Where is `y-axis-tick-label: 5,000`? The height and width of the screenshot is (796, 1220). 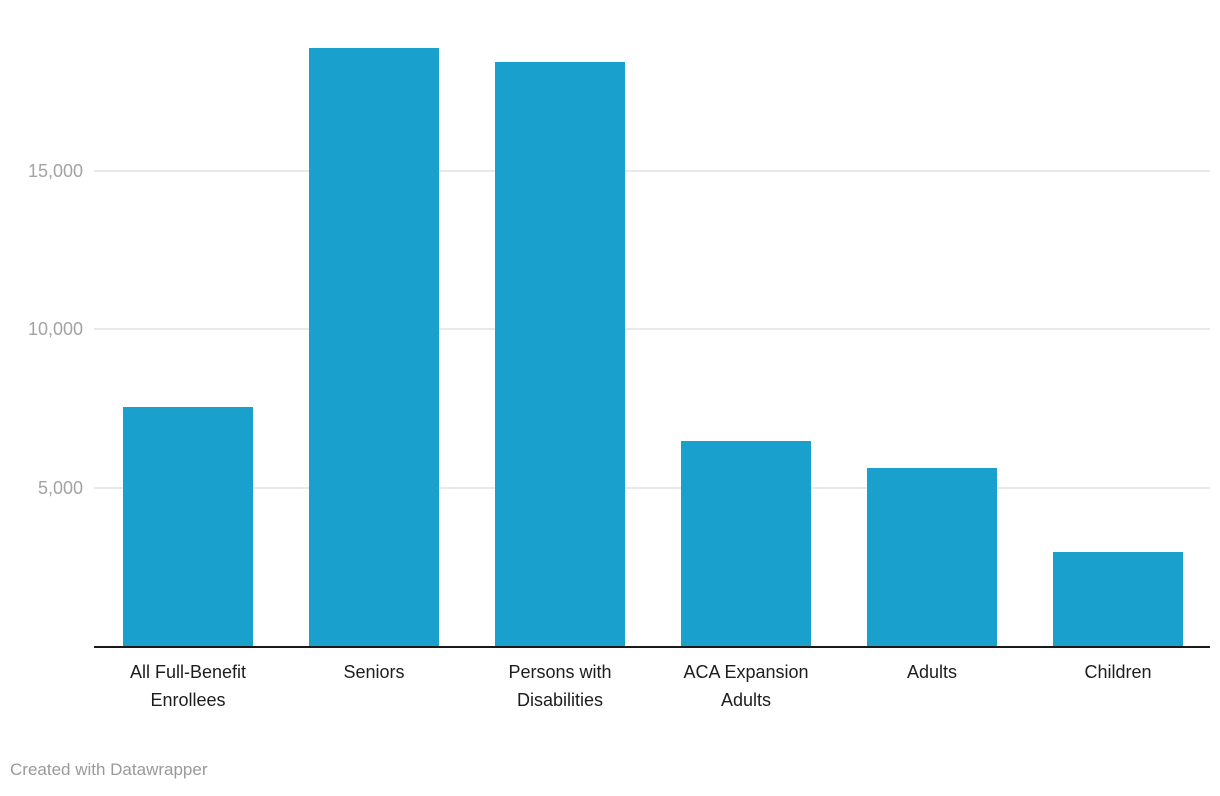 y-axis-tick-label: 5,000 is located at coordinates (60, 487).